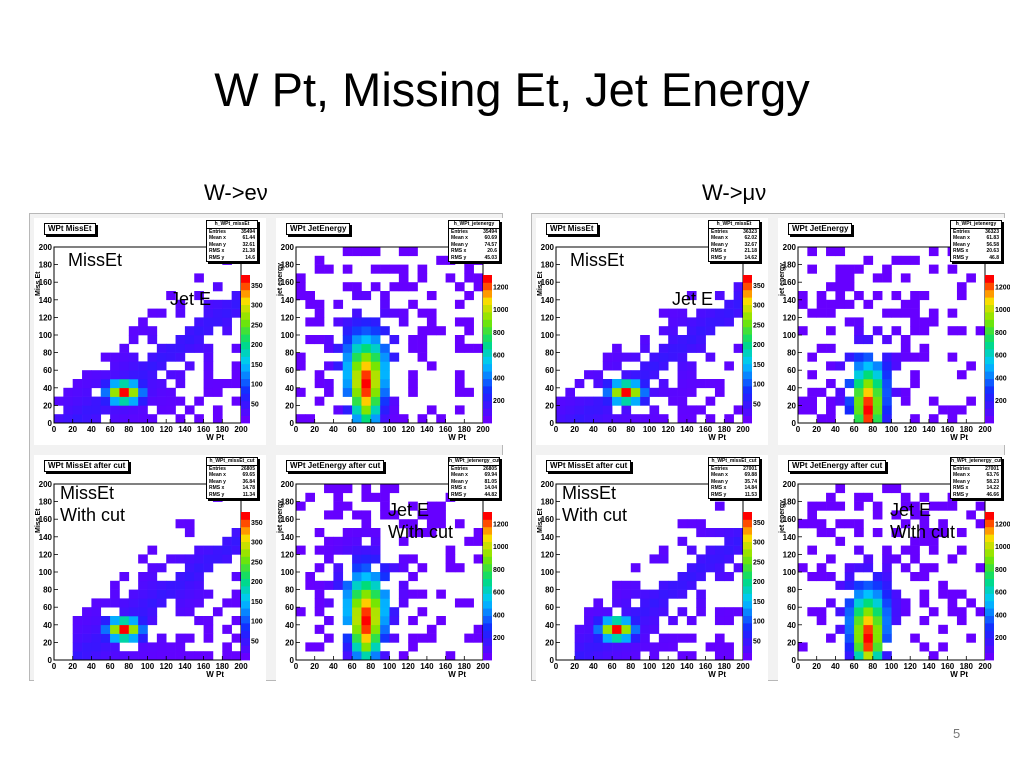  What do you see at coordinates (734, 495) in the screenshot?
I see `stats-row: RMS y 11.53` at bounding box center [734, 495].